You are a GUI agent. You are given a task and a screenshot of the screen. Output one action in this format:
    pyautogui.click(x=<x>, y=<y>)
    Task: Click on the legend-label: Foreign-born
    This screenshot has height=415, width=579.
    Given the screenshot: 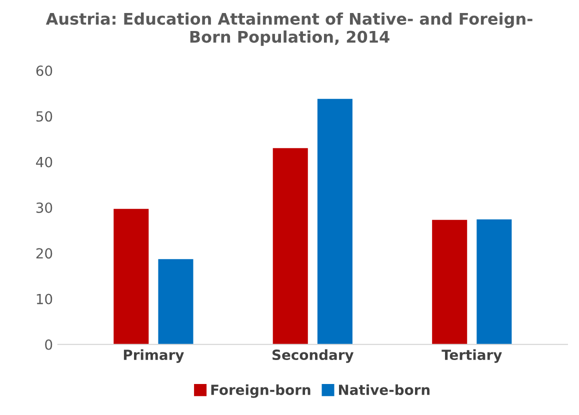 What is the action you would take?
    pyautogui.click(x=260, y=391)
    